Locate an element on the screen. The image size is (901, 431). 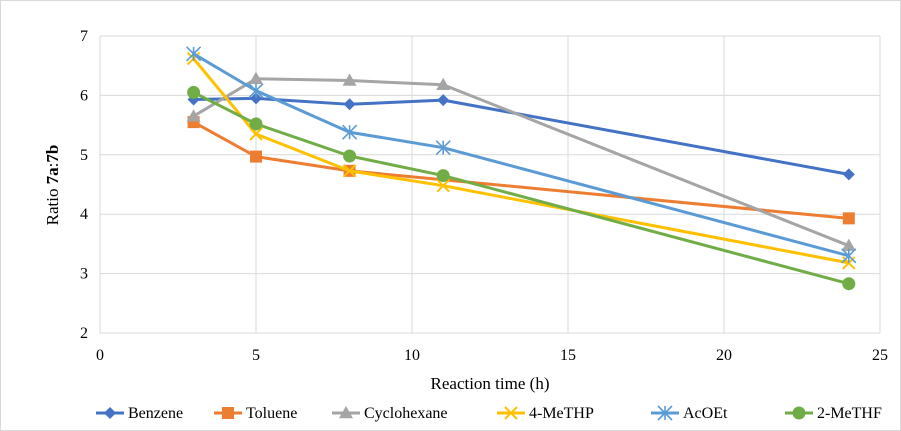
legend-marker-4-methp is located at coordinates (511, 413).